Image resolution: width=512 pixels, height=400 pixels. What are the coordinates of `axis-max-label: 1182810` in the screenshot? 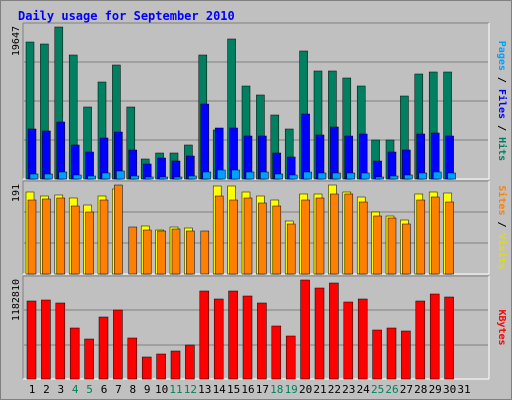 It's located at (16, 300).